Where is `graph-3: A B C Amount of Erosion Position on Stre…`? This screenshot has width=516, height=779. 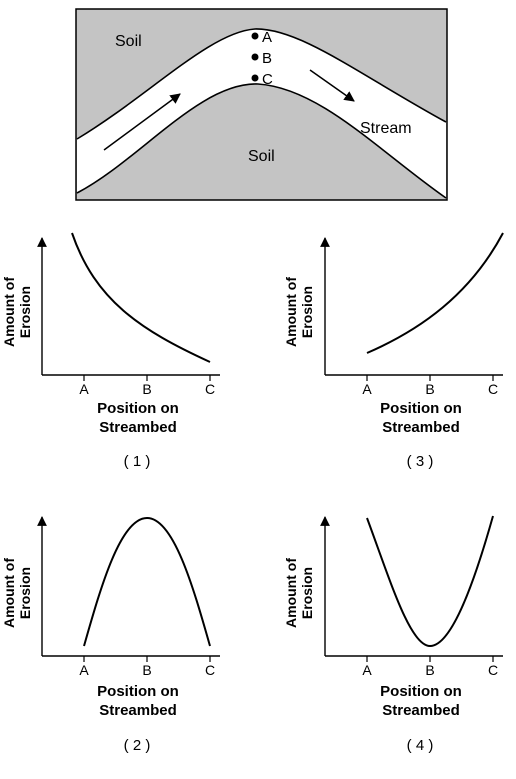
graph-3: A B C Amount of Erosion Position on Stre… is located at coordinates (393, 351).